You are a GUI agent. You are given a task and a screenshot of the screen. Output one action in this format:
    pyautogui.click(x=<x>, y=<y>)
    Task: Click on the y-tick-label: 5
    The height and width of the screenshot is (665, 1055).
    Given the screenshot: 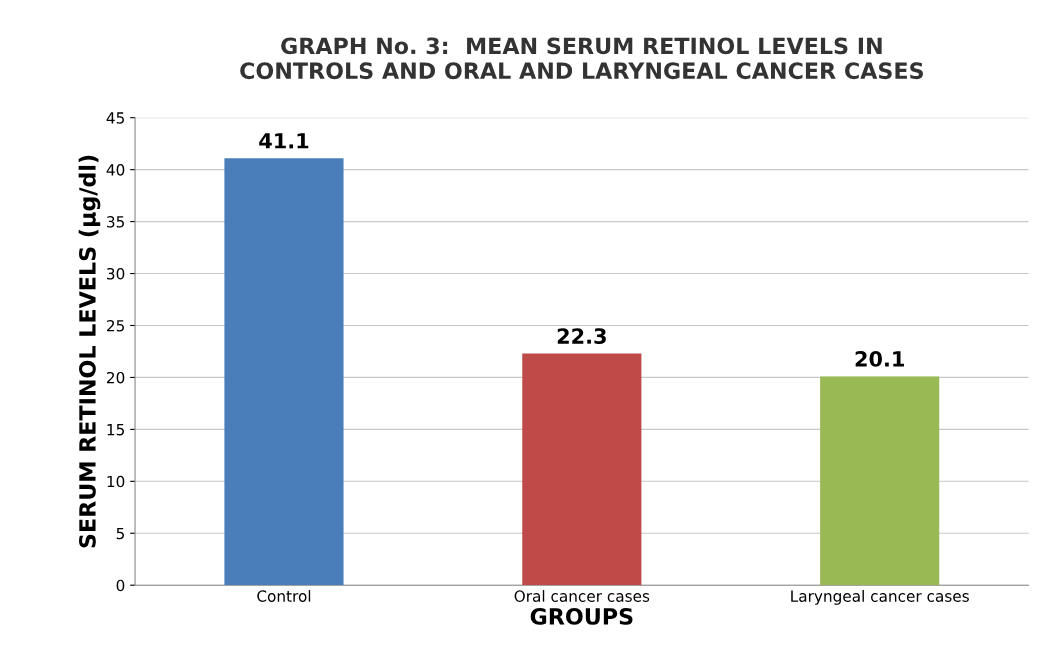 What is the action you would take?
    pyautogui.click(x=120, y=533)
    